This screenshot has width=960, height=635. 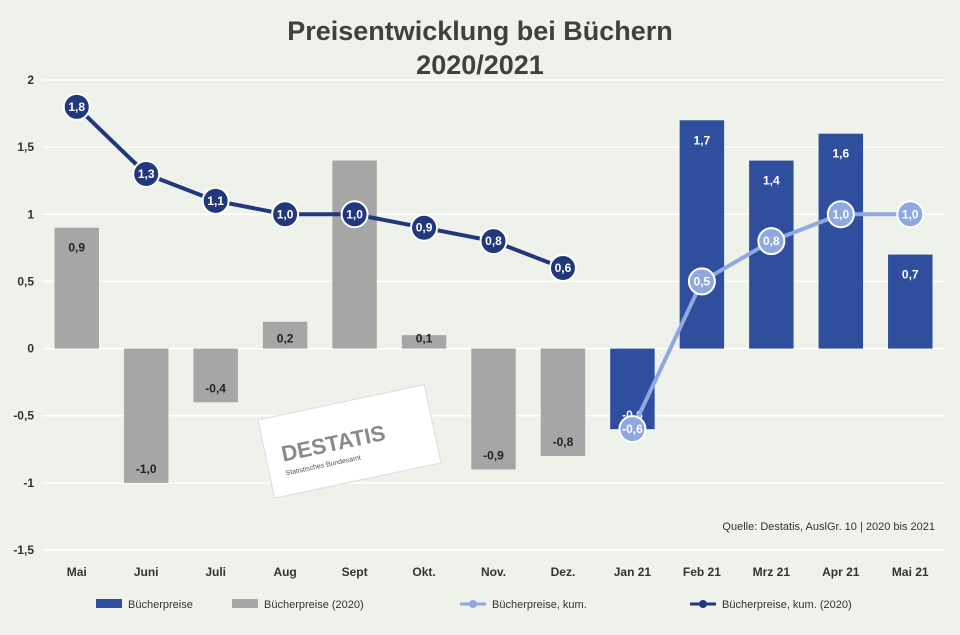 I want to click on line-data-label: 0,6, so click(x=563, y=268).